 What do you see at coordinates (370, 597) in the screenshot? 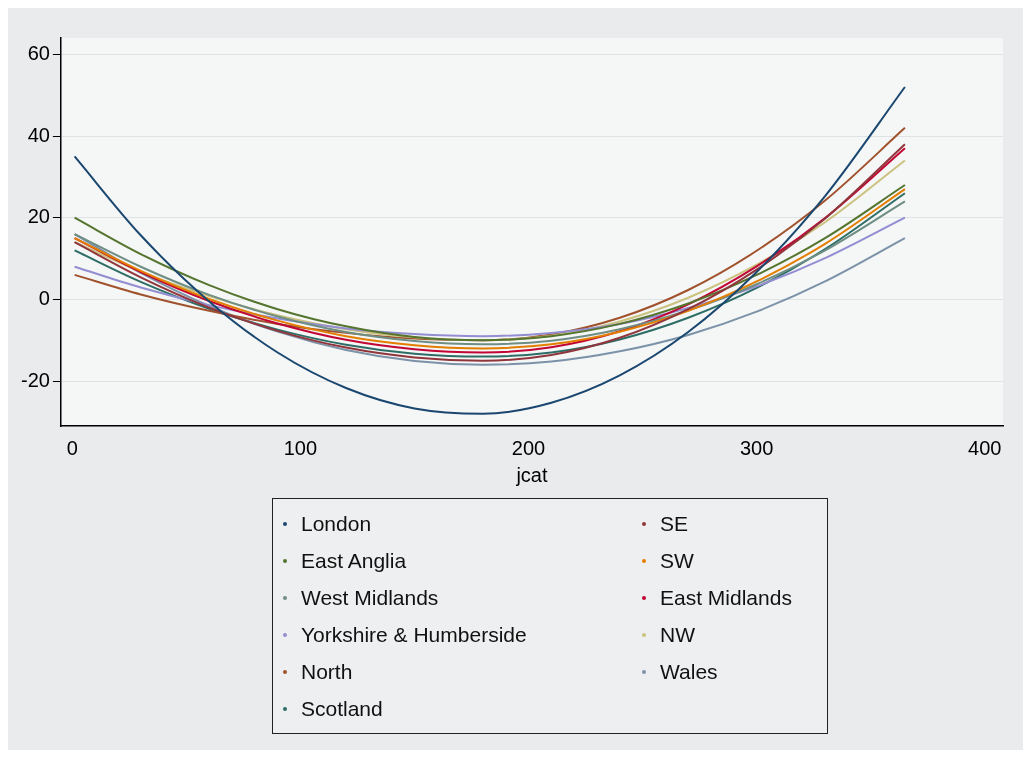
I see `legend-label: West Midlands` at bounding box center [370, 597].